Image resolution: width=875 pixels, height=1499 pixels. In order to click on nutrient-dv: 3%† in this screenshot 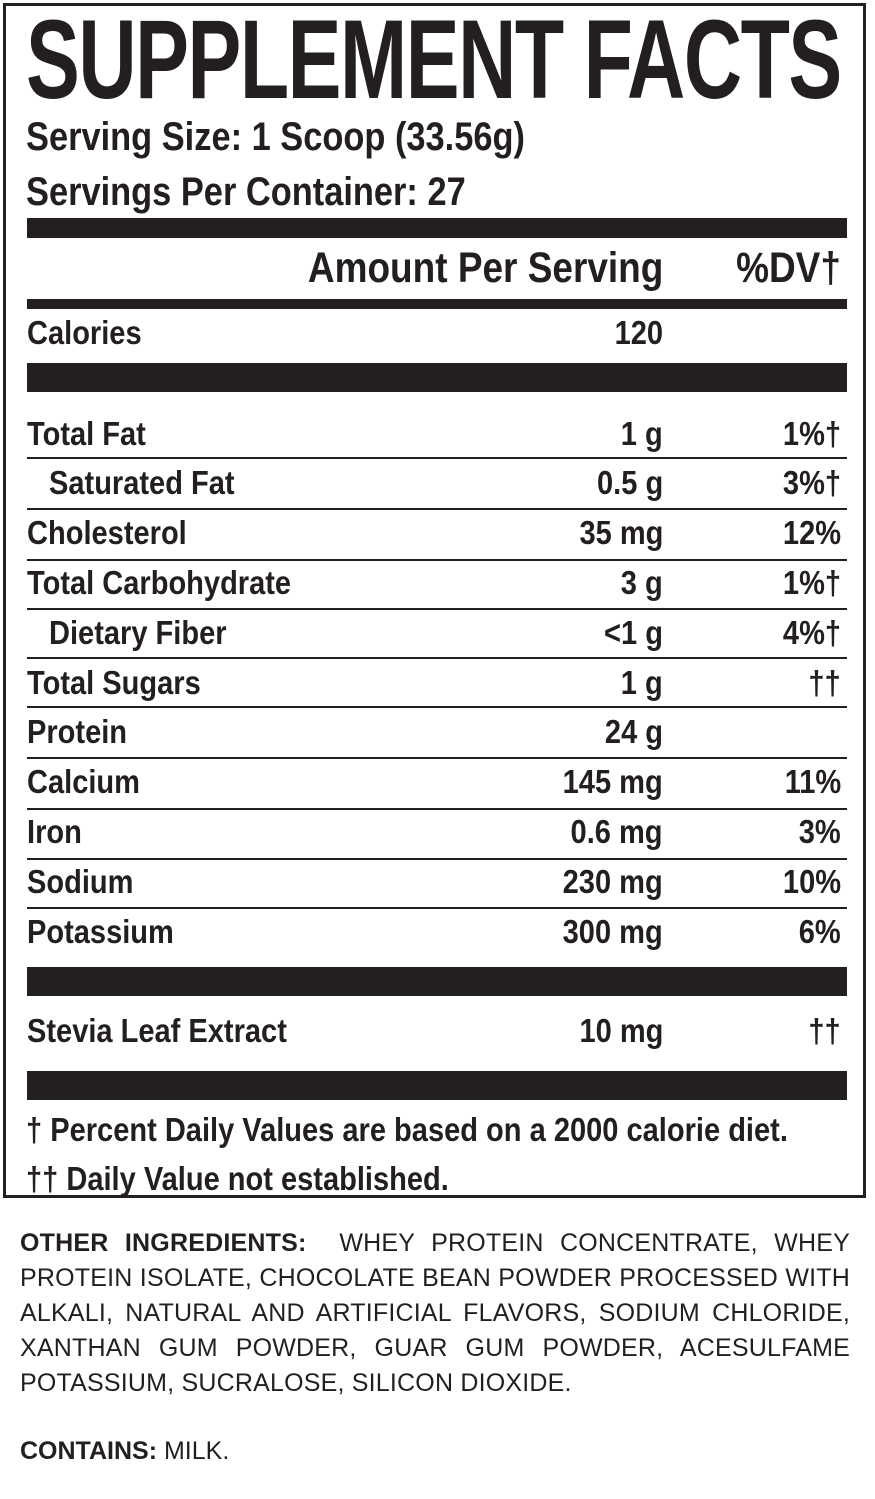, I will do `click(811, 482)`.